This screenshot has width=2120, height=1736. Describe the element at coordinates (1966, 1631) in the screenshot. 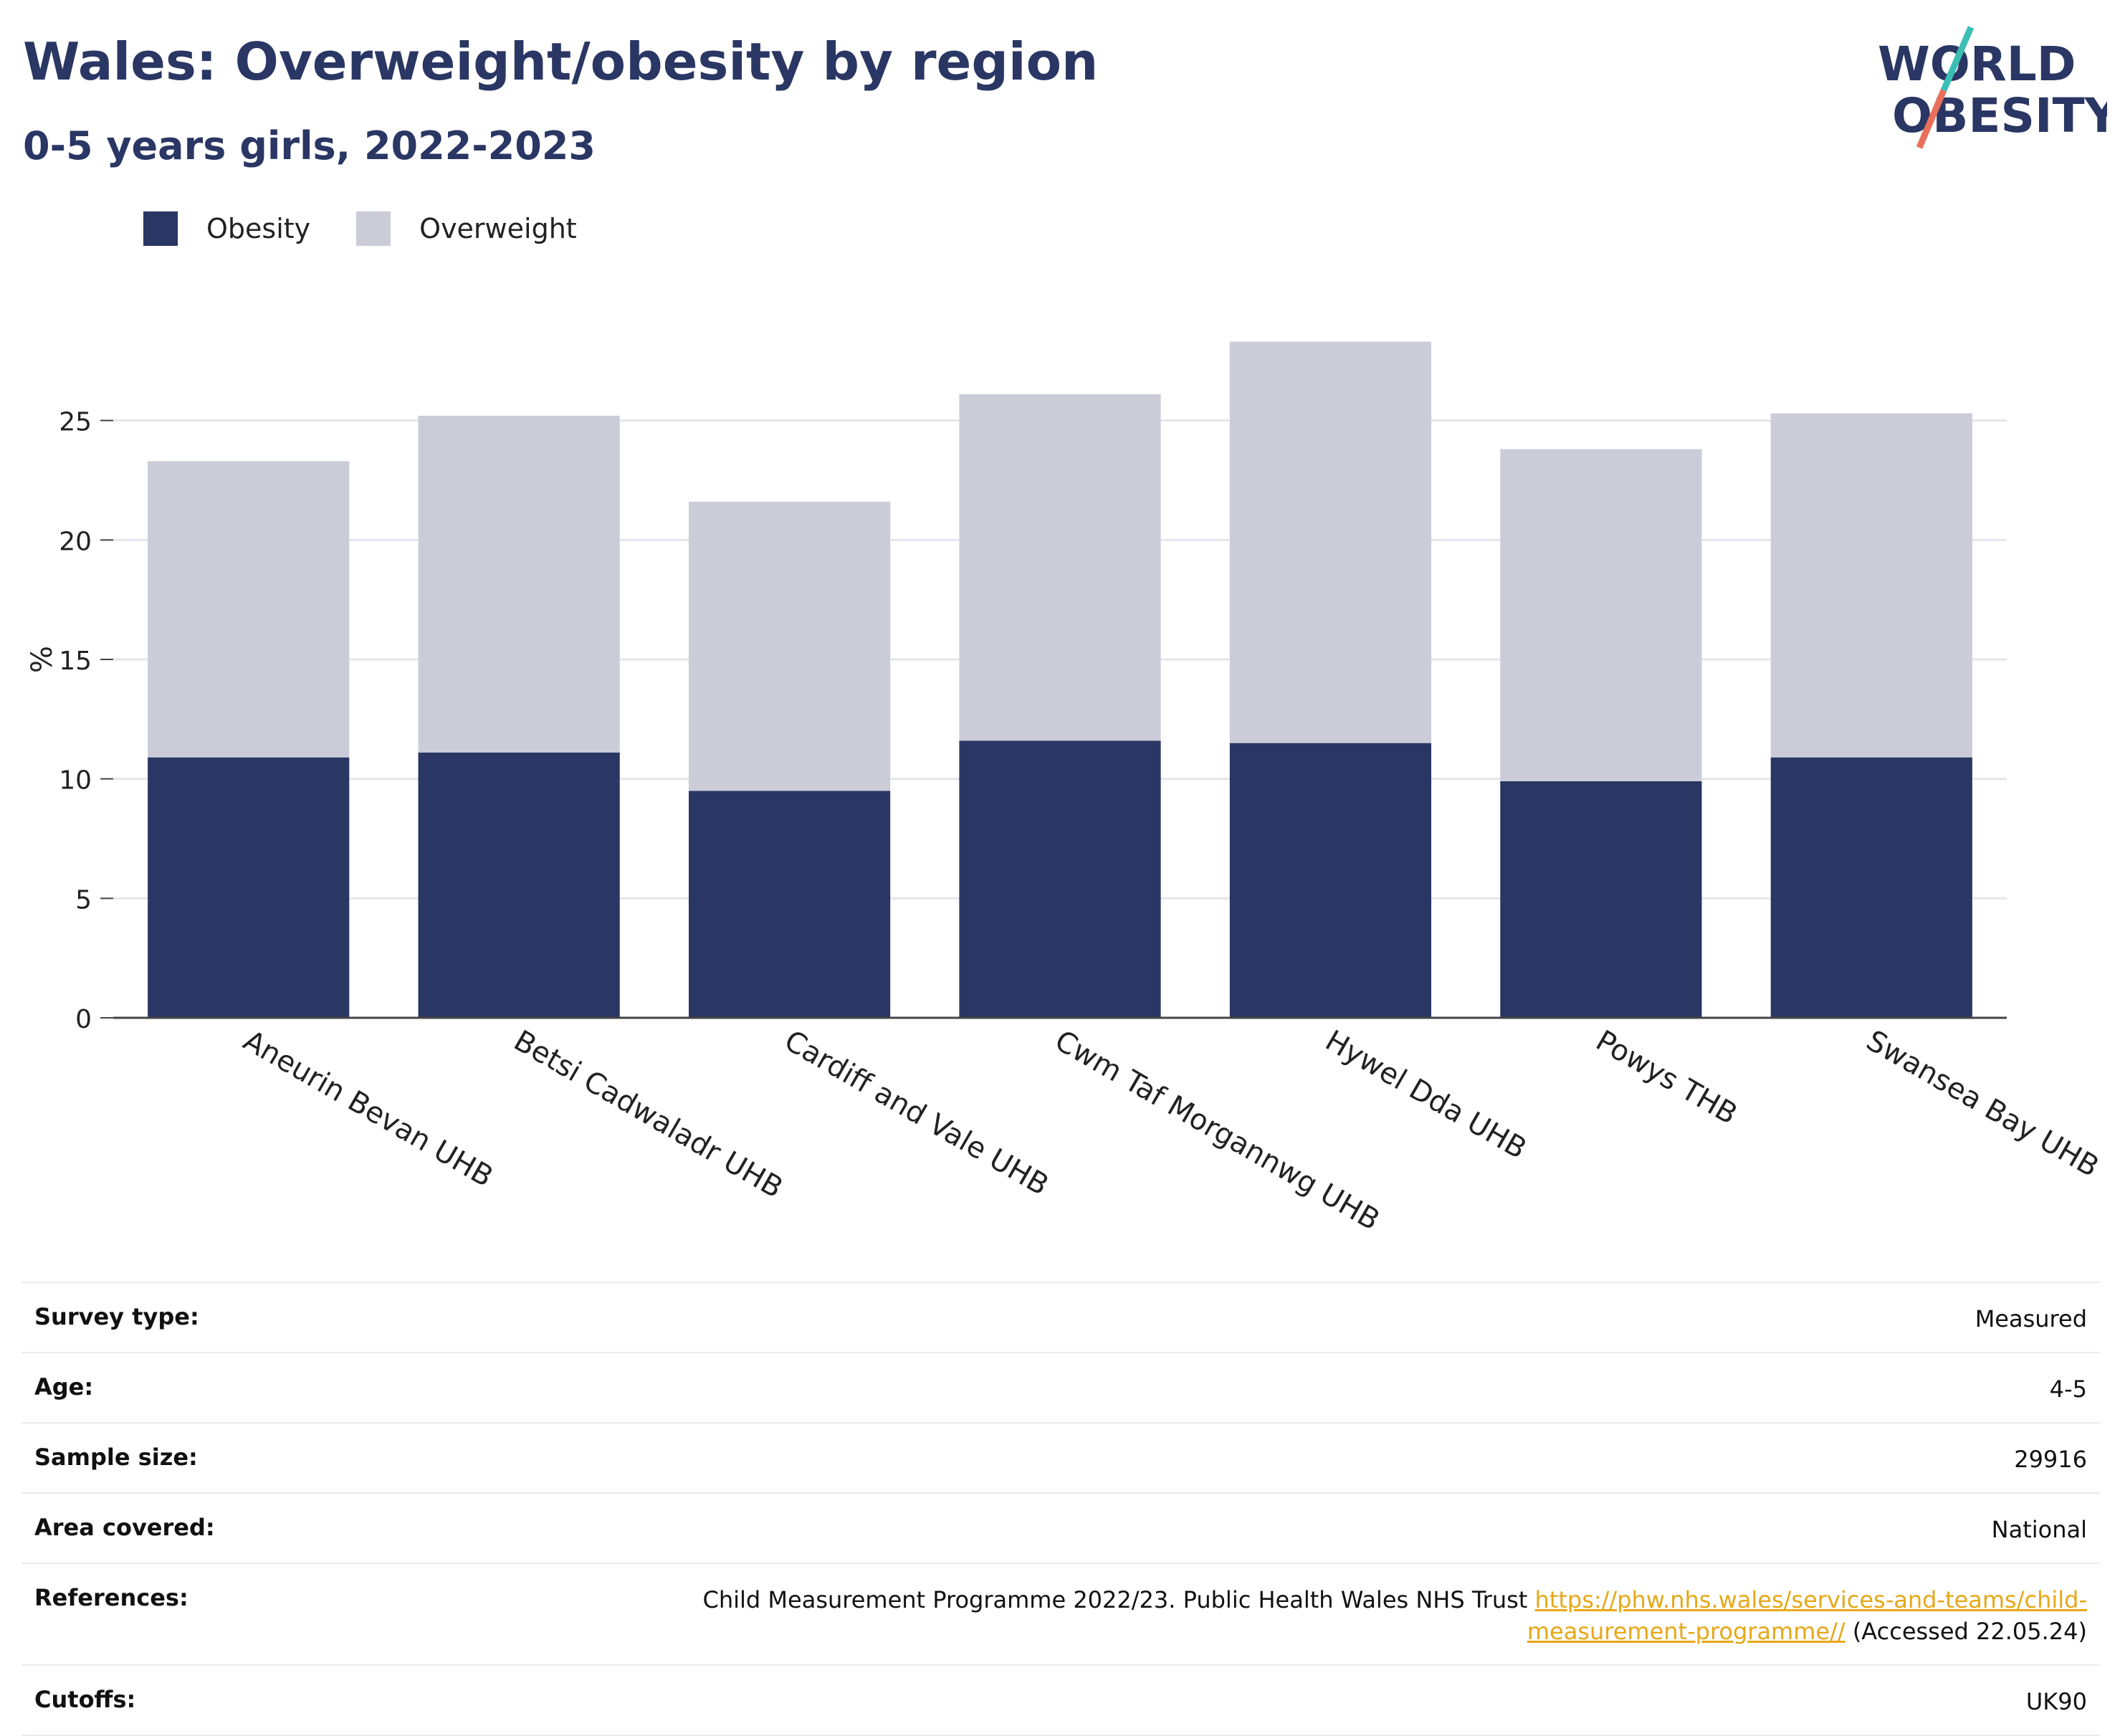

I see `reference-accessed: (Accessed 22.05.24)` at that location.